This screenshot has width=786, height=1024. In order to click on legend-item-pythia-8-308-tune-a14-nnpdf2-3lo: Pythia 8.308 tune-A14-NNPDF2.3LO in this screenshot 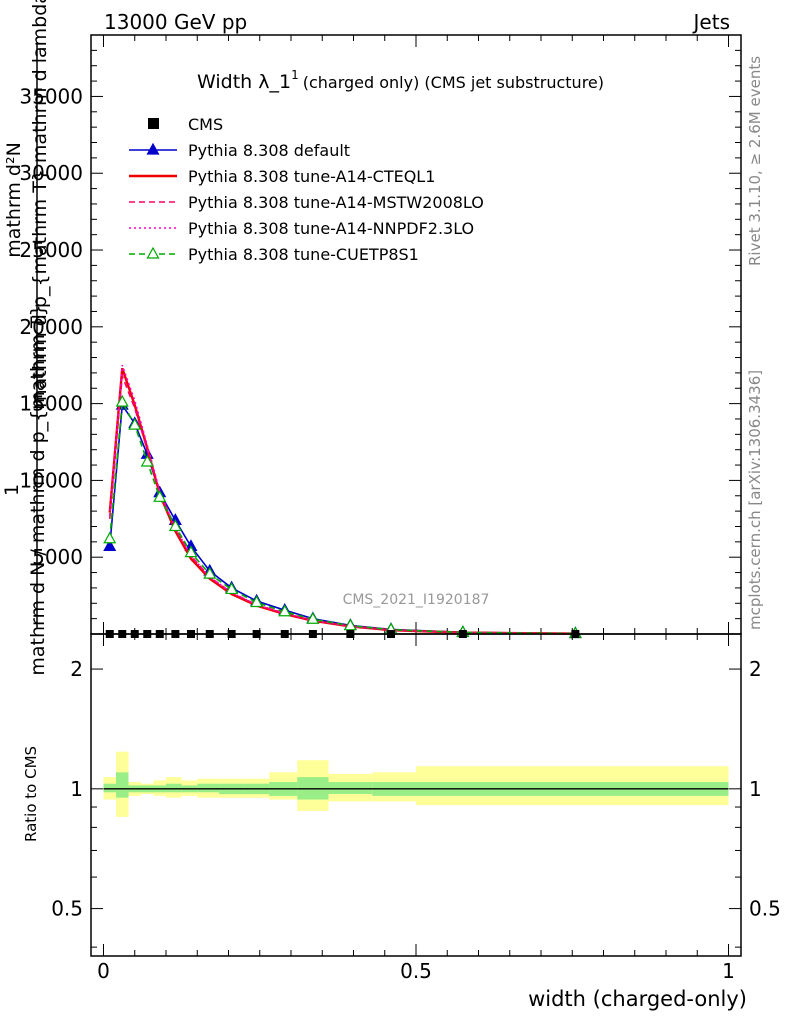, I will do `click(301, 228)`.